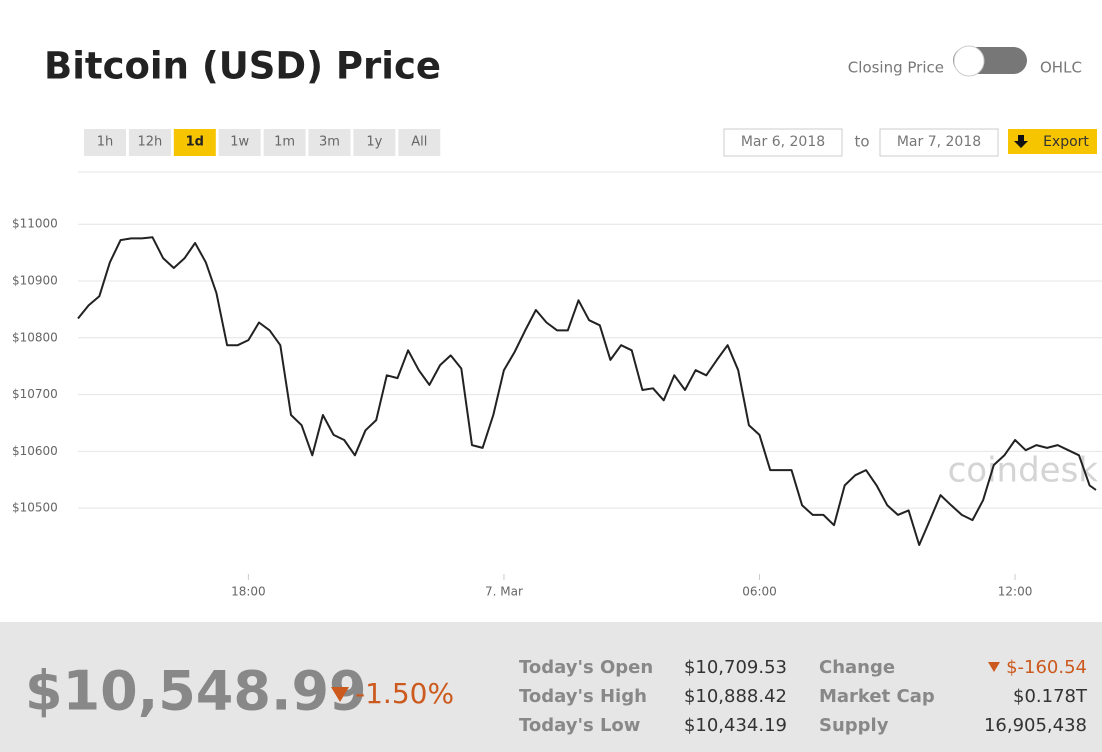 This screenshot has width=1102, height=752. What do you see at coordinates (969, 61) in the screenshot?
I see `toggle-knob` at bounding box center [969, 61].